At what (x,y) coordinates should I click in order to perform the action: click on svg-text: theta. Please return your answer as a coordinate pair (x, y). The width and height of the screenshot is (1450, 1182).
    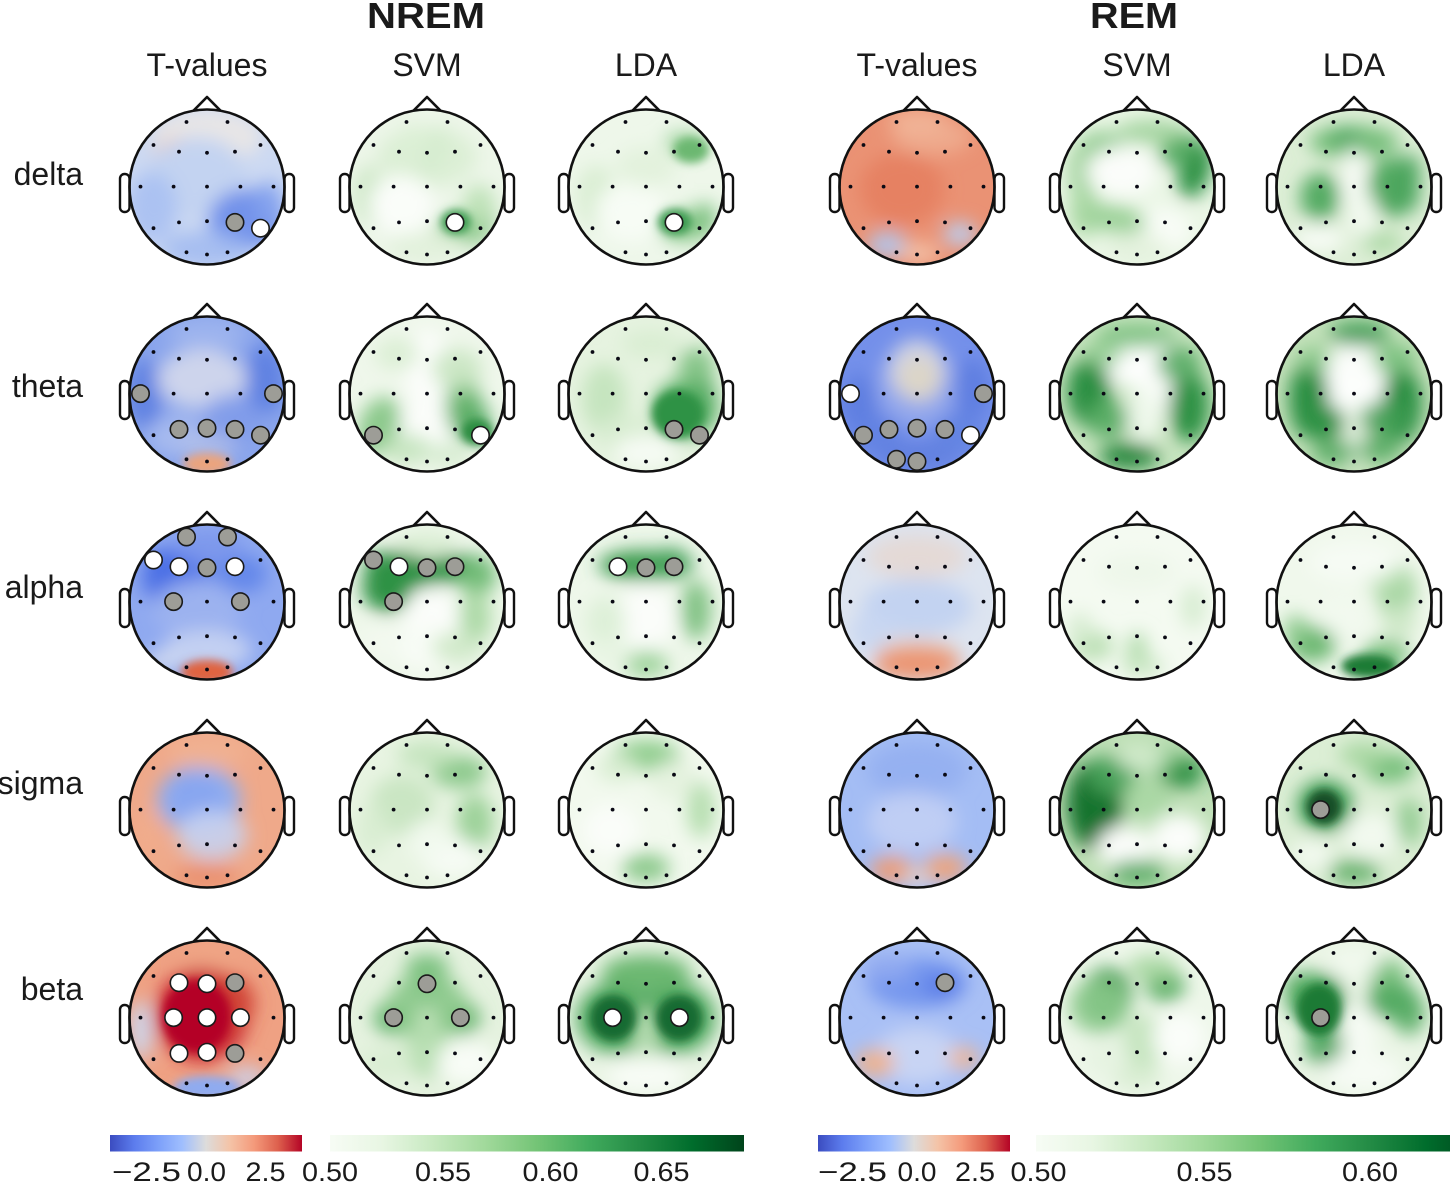
    Looking at the image, I should click on (47, 386).